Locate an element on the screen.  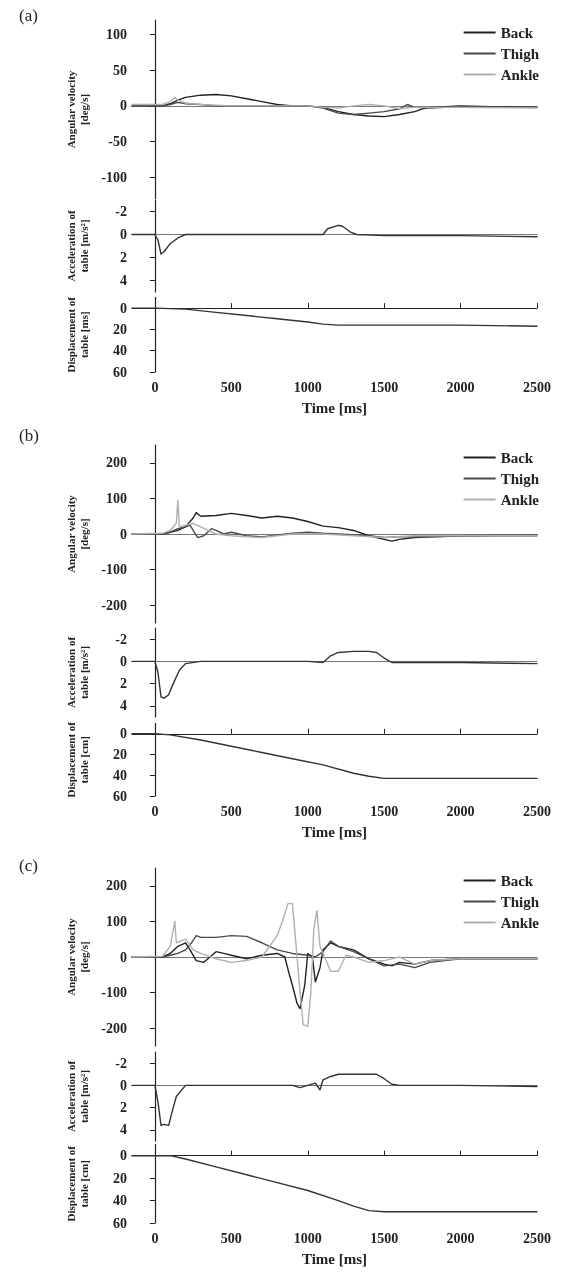
chart-title: (a) is located at coordinates (28, 15).